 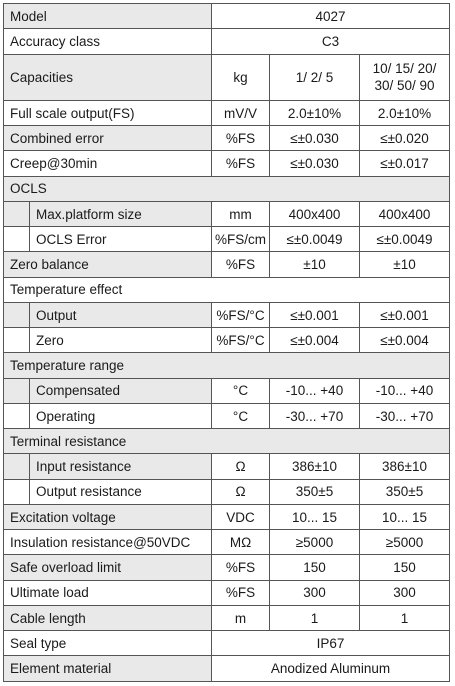 What do you see at coordinates (240, 491) in the screenshot?
I see `row-unit: Ω` at bounding box center [240, 491].